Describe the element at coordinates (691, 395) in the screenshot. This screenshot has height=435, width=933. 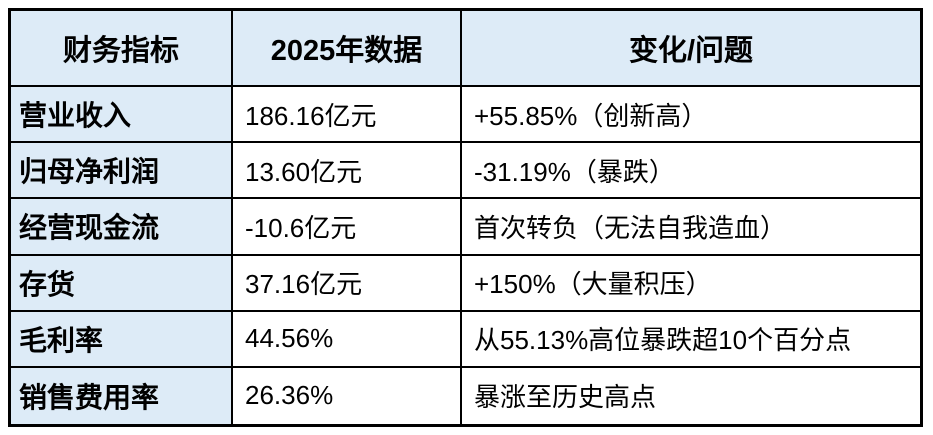
I see `change-cell: 暴涨至历史高点` at that location.